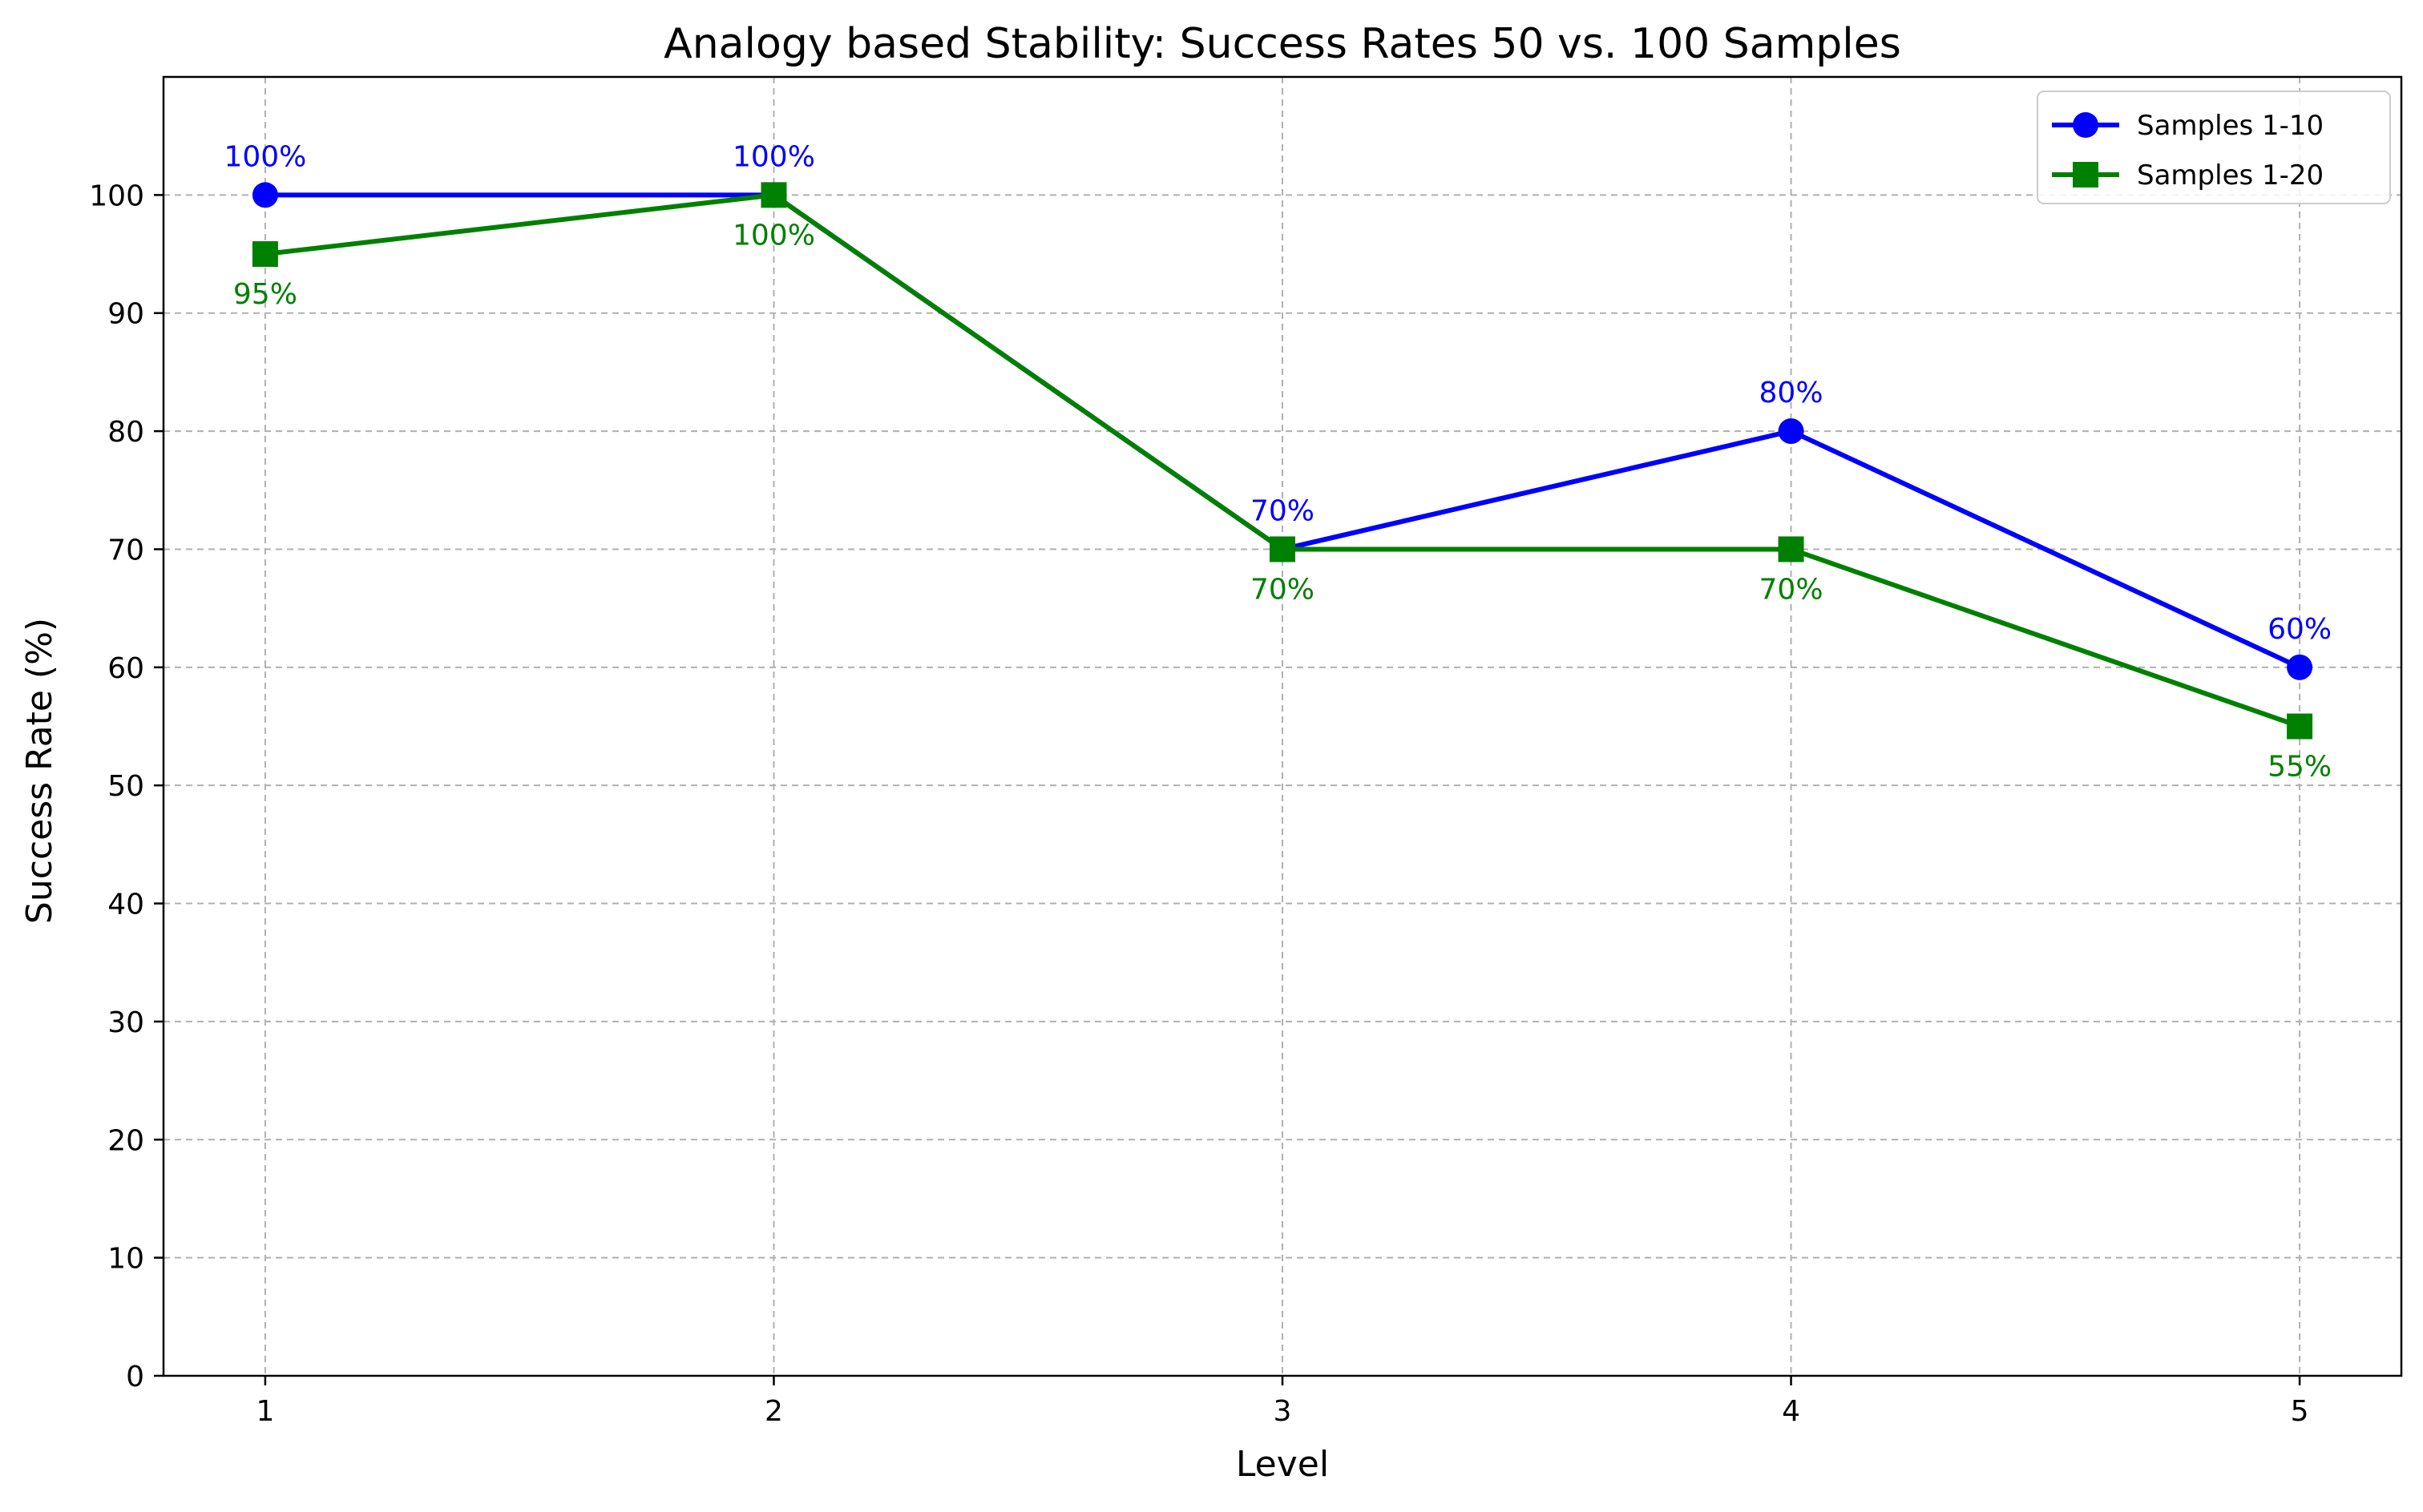  I want to click on legend-box, so click(2214, 147).